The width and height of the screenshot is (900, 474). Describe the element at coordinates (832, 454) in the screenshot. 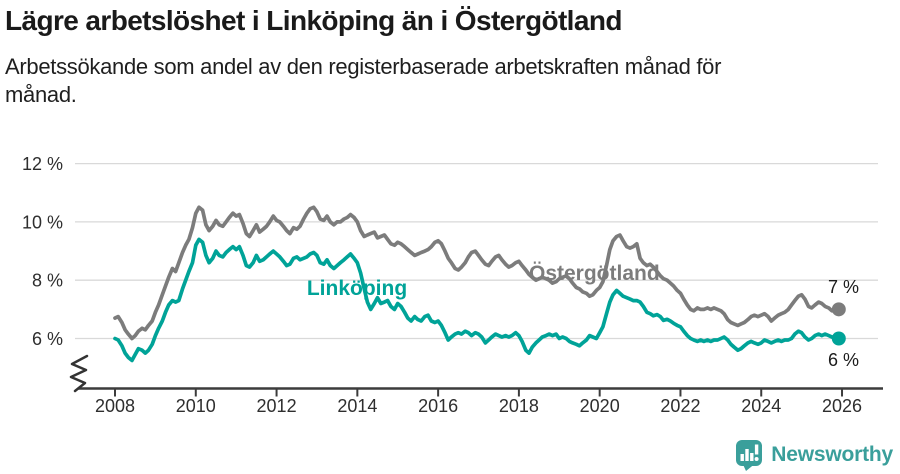

I see `newsworthy-wordmark: Newsworthy` at that location.